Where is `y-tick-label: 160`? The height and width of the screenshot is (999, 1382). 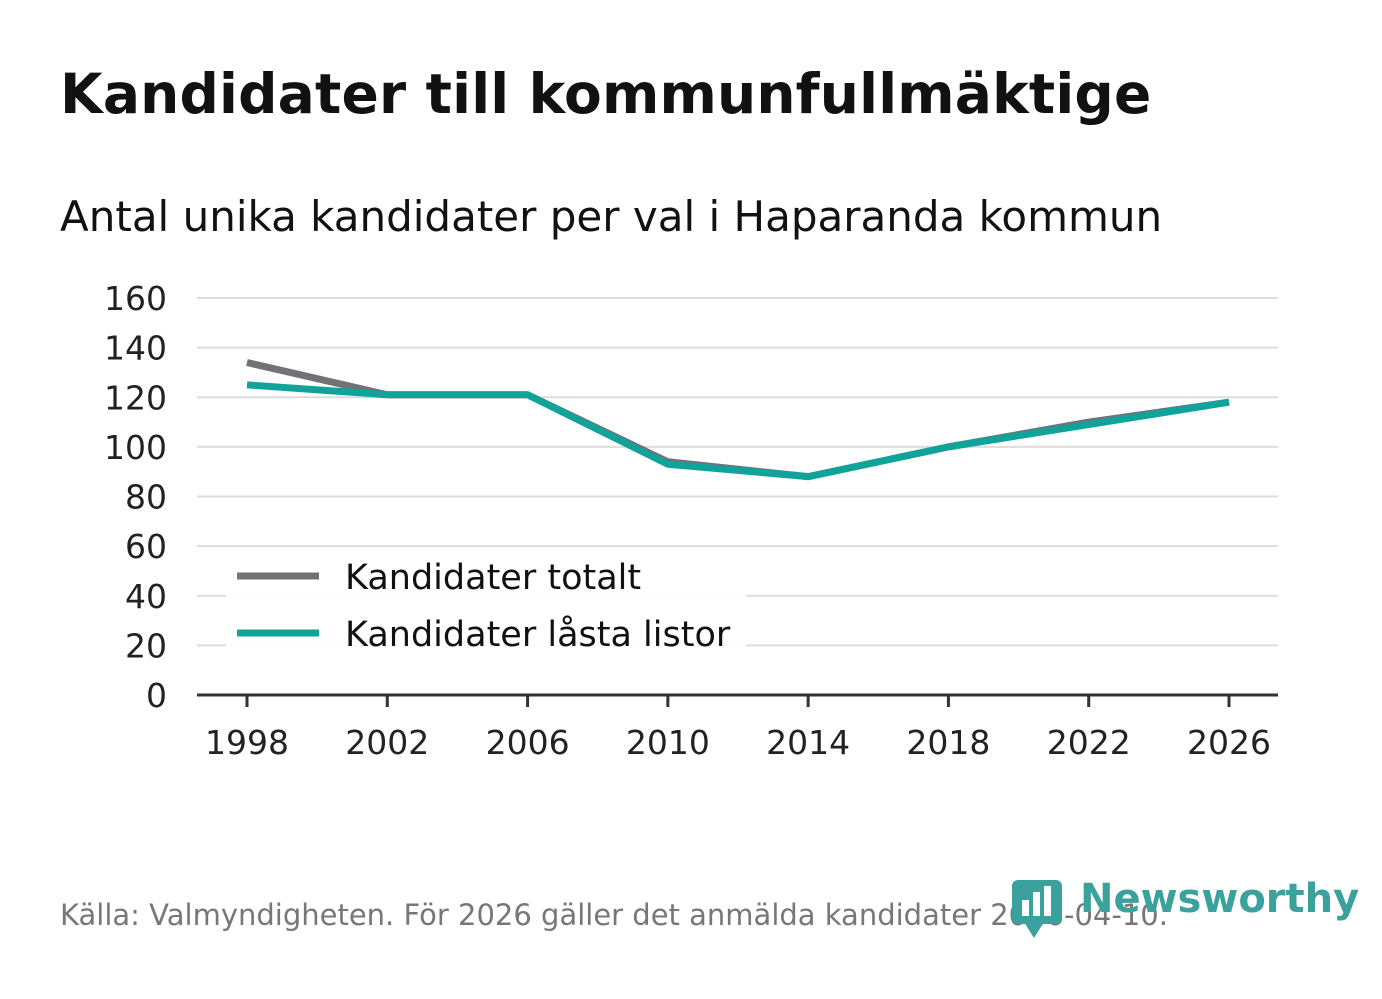 y-tick-label: 160 is located at coordinates (135, 298).